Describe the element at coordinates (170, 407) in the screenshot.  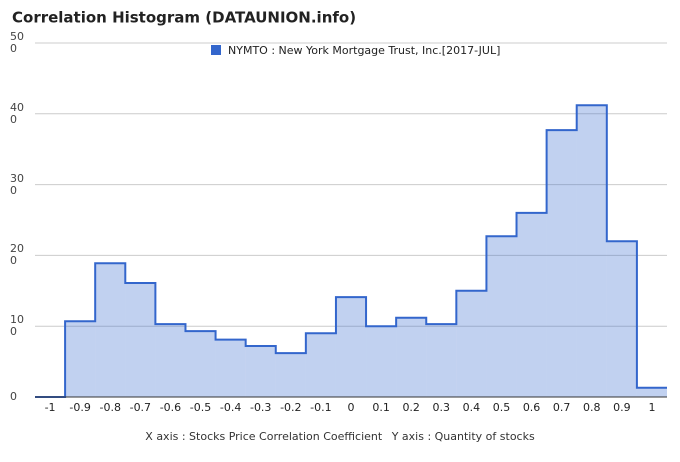
I see `x-tick-label: -0.6` at that location.